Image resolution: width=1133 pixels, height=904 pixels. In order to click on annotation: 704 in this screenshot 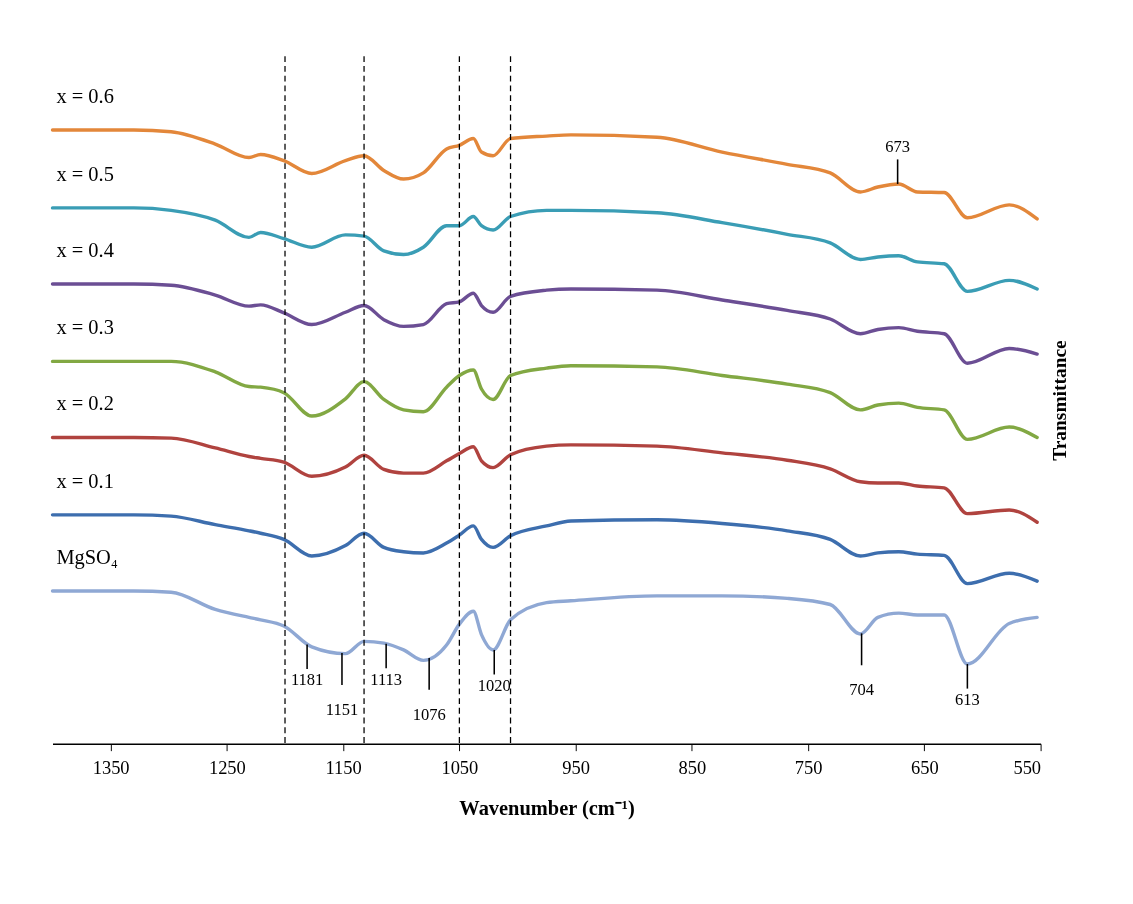, I will do `click(861, 690)`.